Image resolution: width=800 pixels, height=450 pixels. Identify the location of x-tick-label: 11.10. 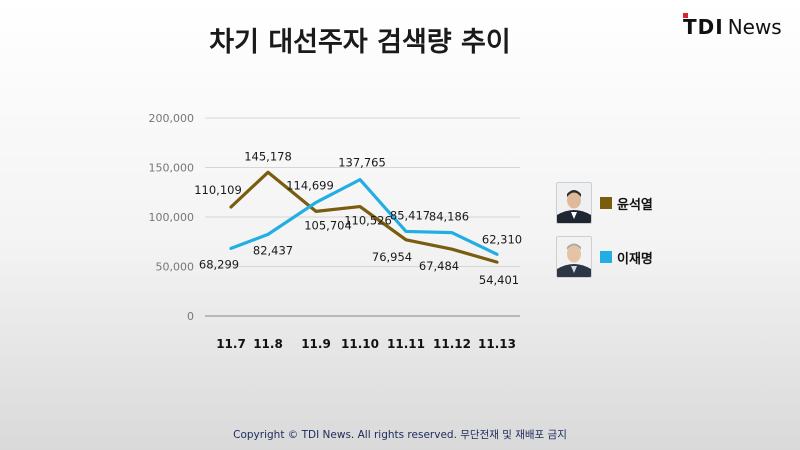
(360, 344).